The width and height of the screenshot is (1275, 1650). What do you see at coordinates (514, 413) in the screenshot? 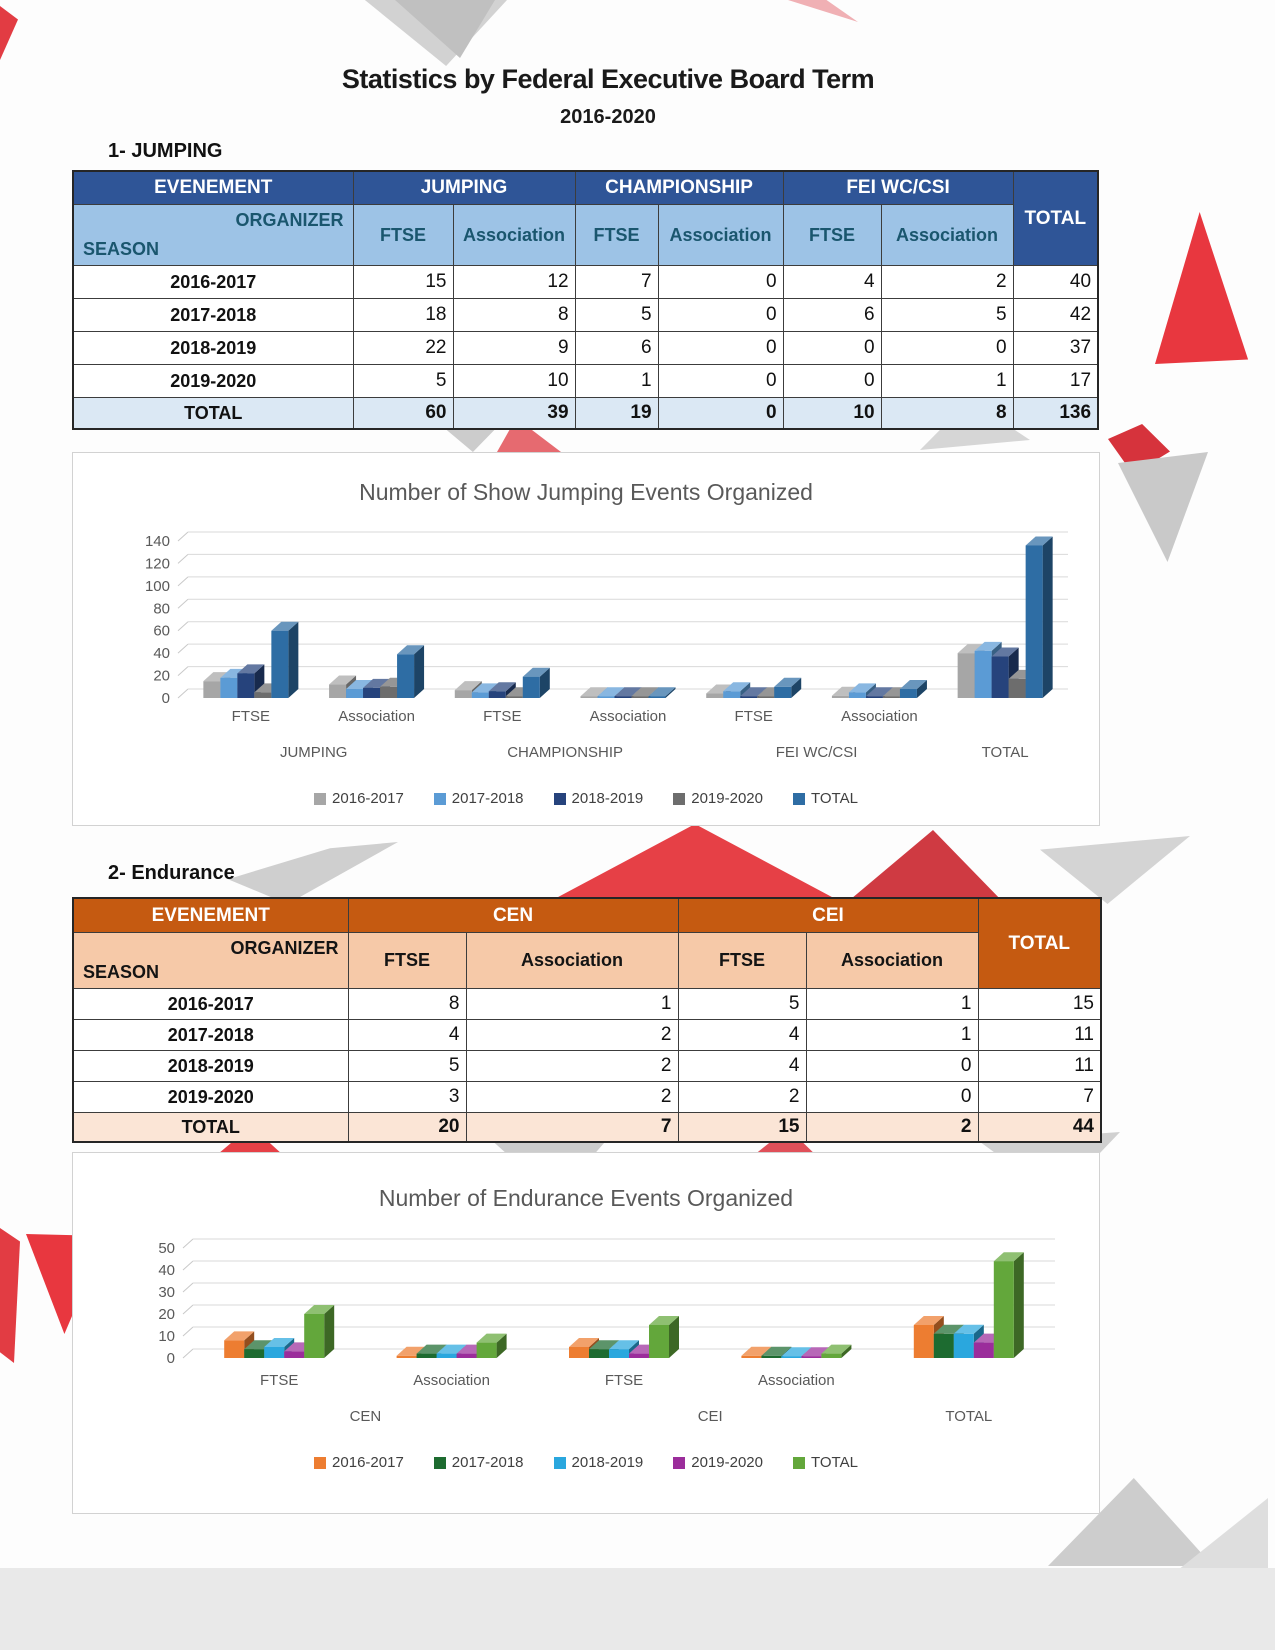
I see `total-value-cell: 39` at bounding box center [514, 413].